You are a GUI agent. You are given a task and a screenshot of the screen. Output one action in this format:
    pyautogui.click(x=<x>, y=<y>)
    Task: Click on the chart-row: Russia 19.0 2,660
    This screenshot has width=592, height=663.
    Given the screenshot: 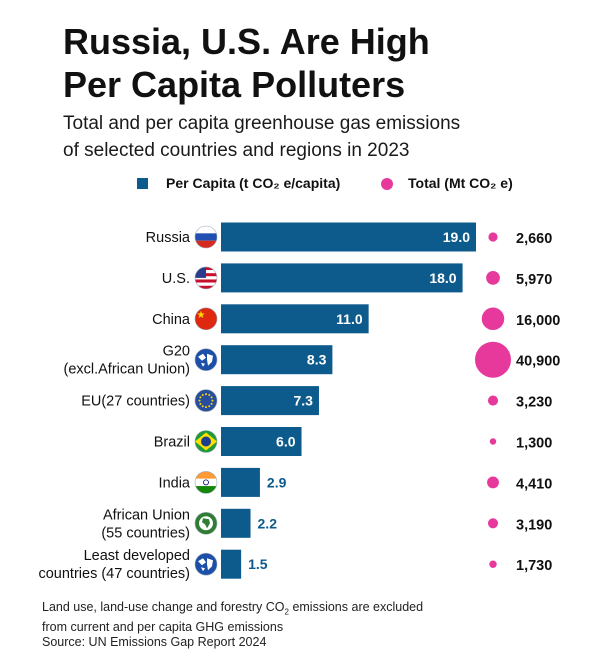 What is the action you would take?
    pyautogui.click(x=349, y=237)
    